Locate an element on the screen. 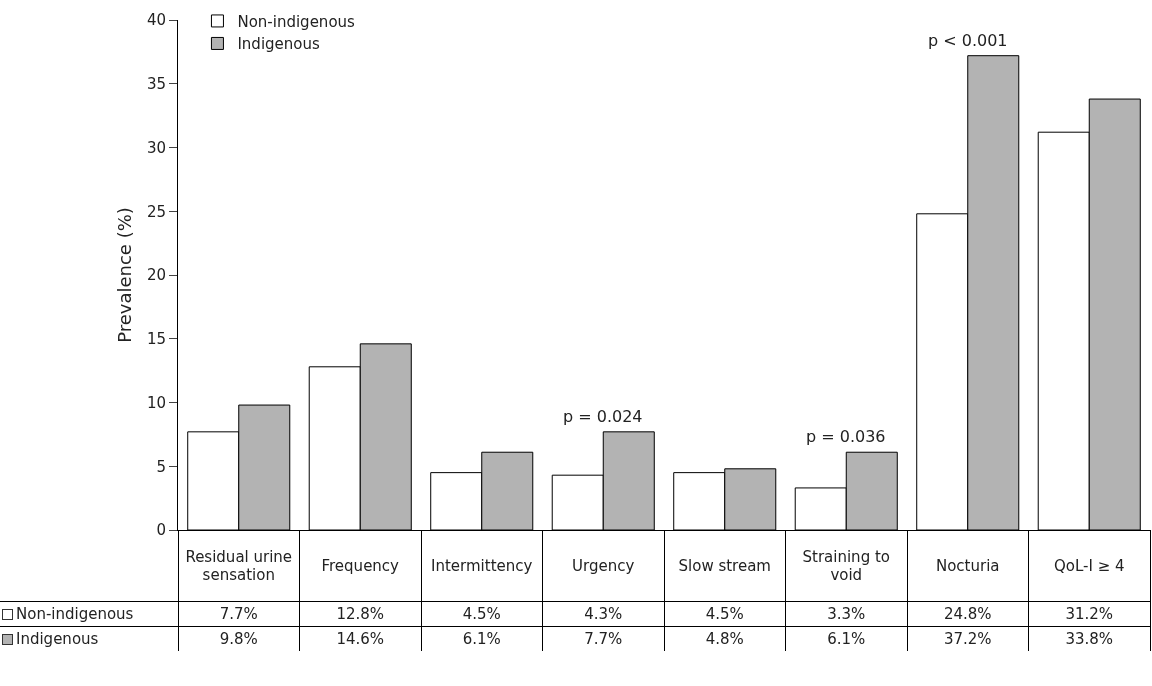 Image resolution: width=1152 pixels, height=686 pixels. y-tick-label: 20 is located at coordinates (156, 275).